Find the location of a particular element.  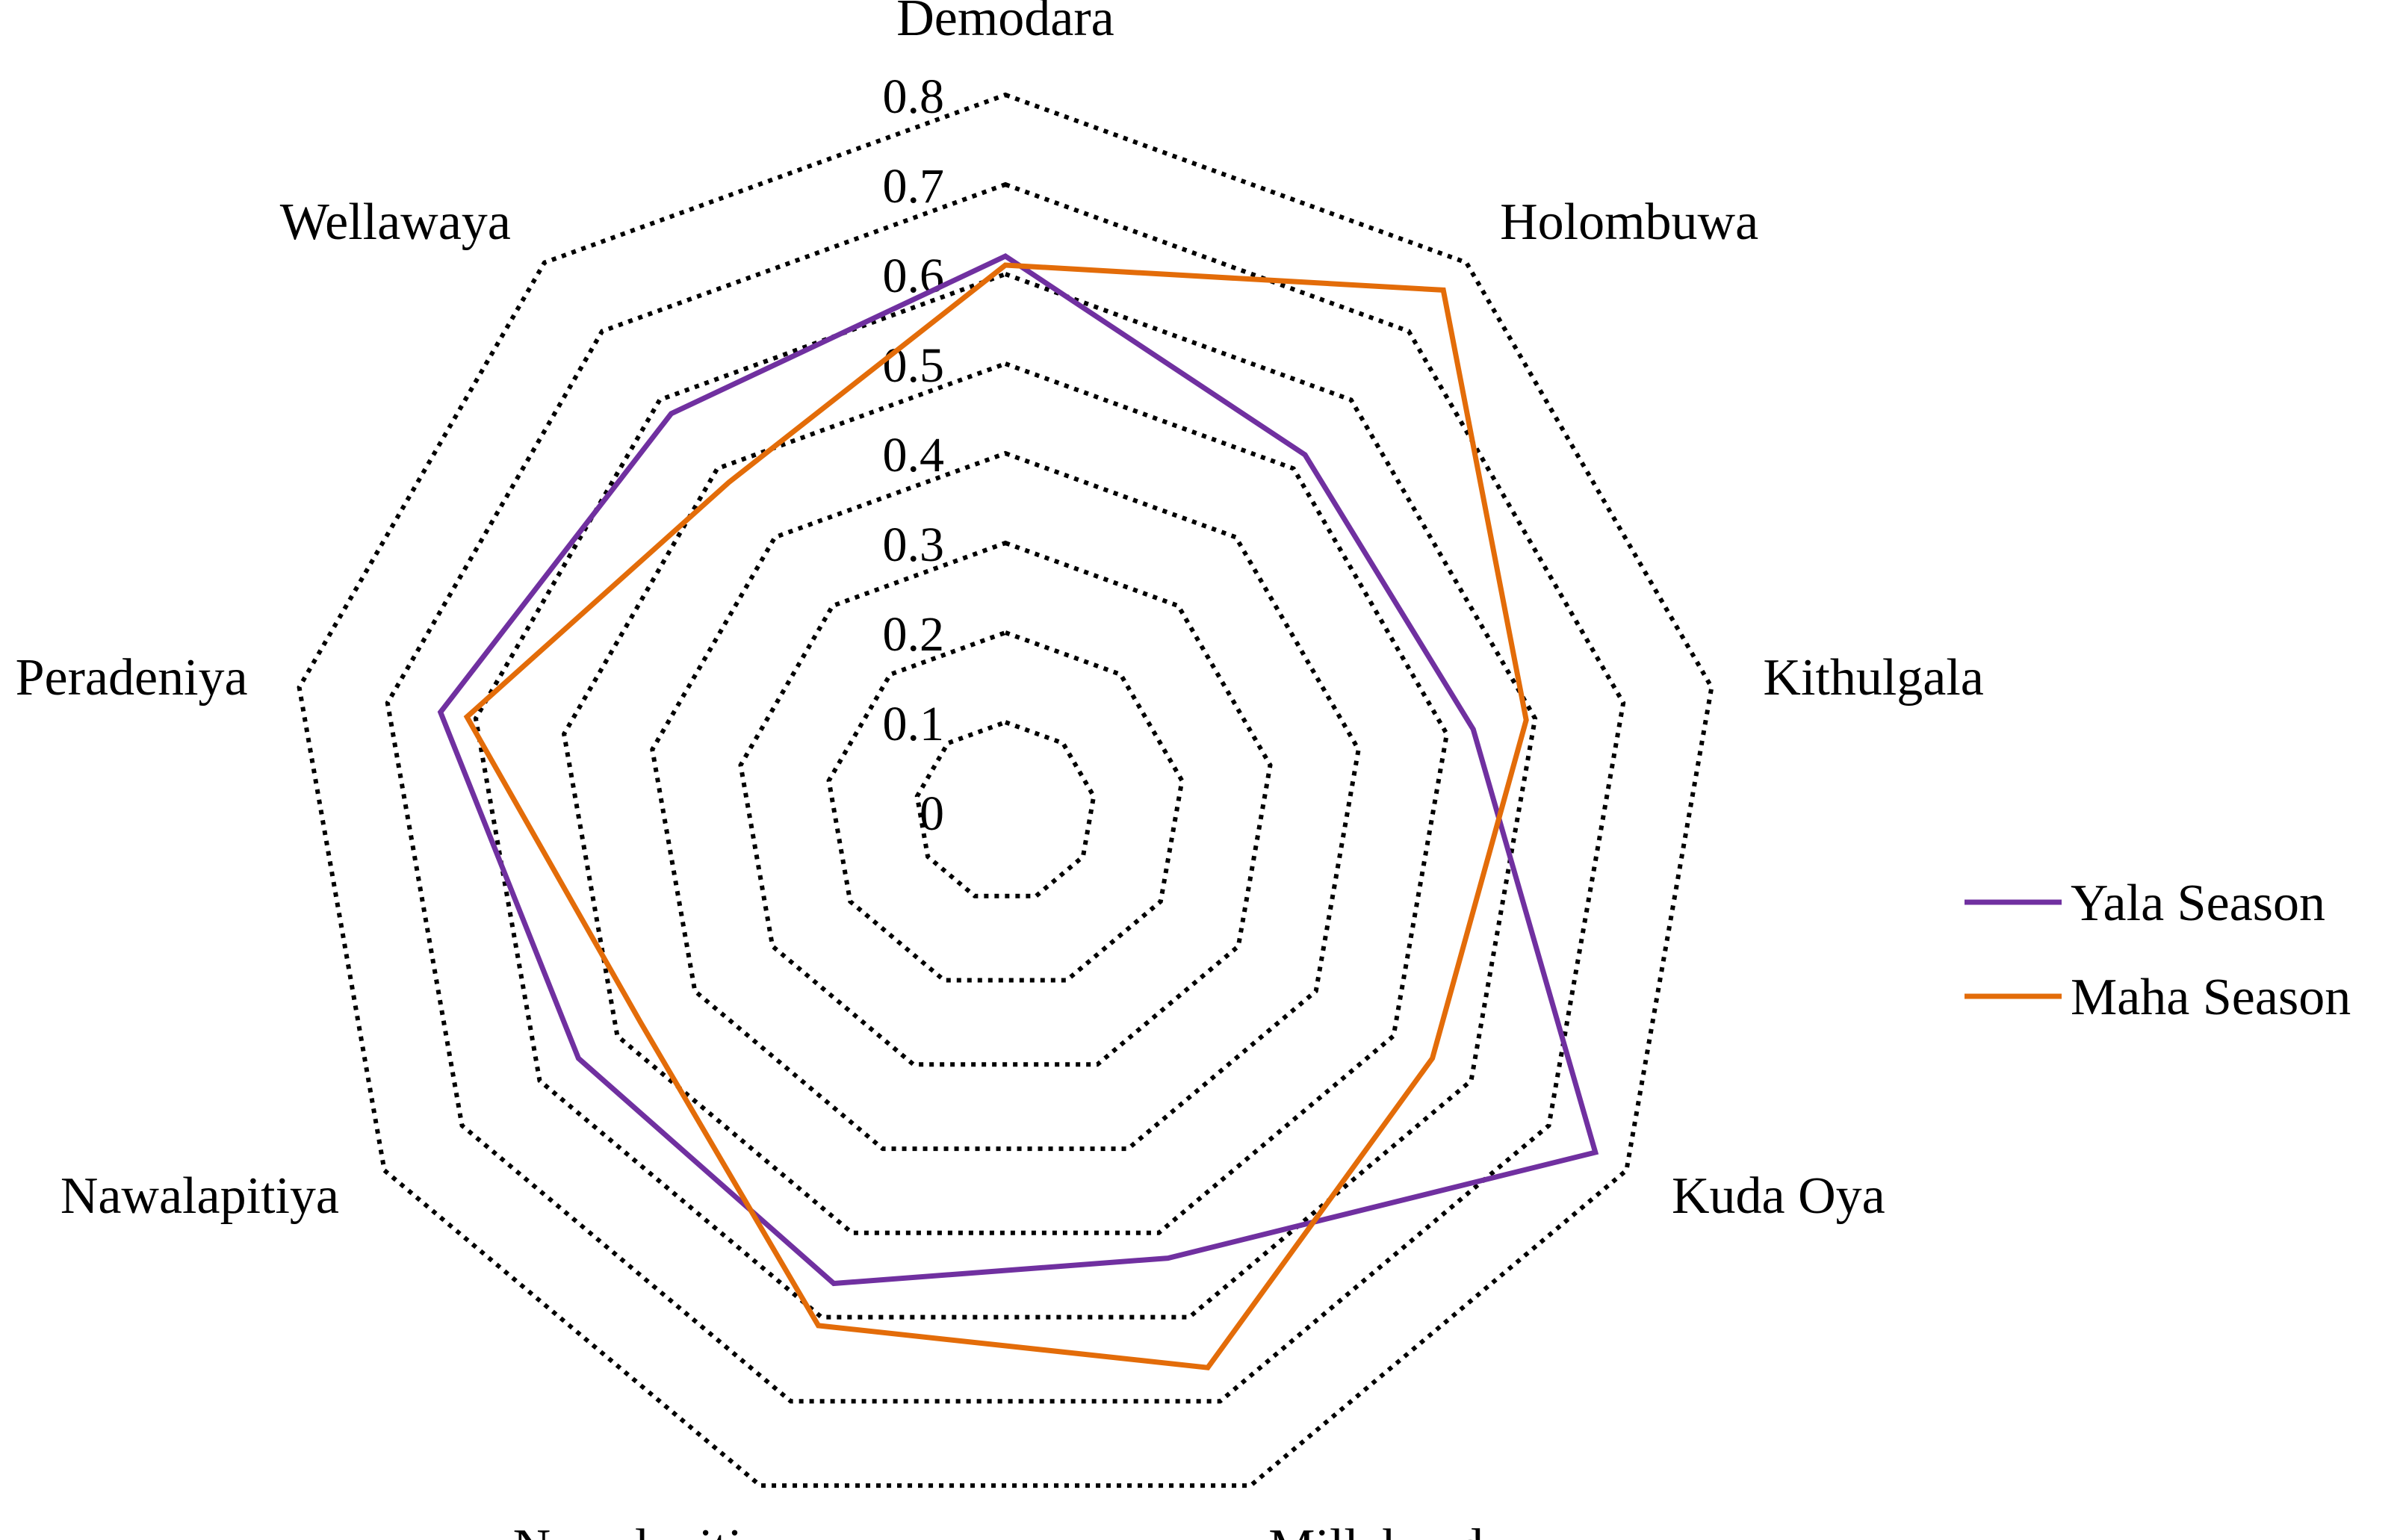

legend-item-yala: Yala Season is located at coordinates (2145, 904).